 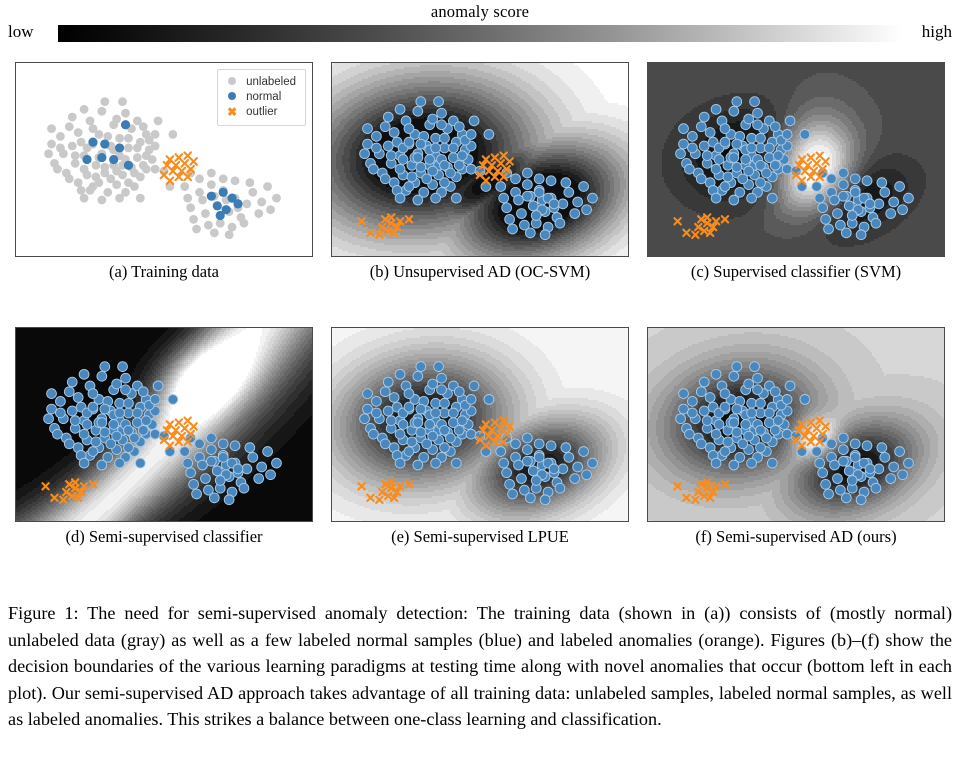 What do you see at coordinates (480, 33) in the screenshot?
I see `colorbar-gradient` at bounding box center [480, 33].